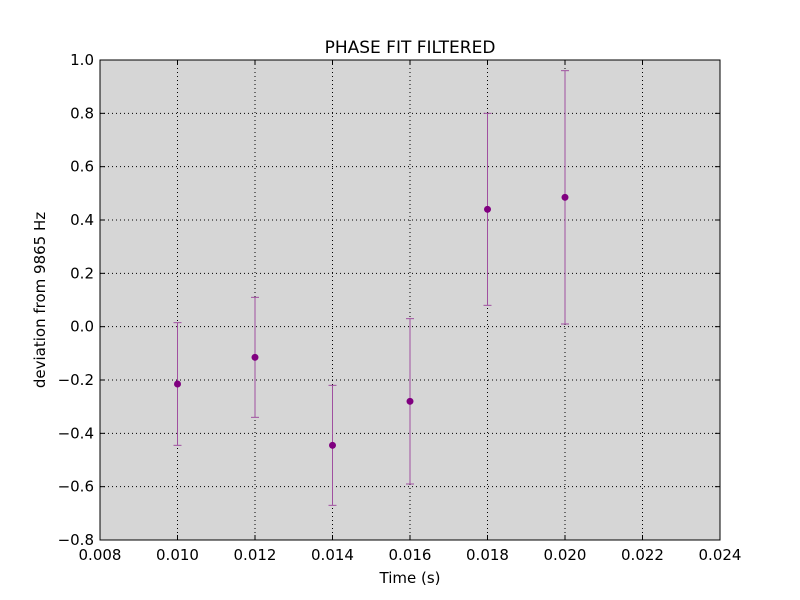  I want to click on x-tick-label: 0.024, so click(720, 555).